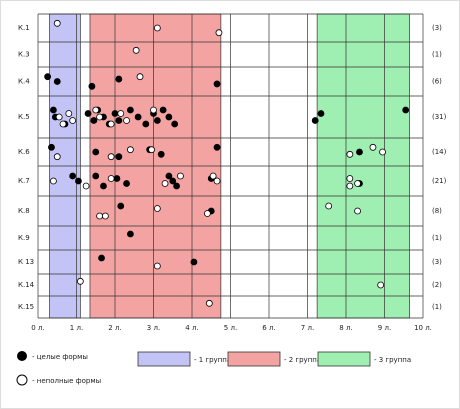 This screenshot has height=409, width=460. What do you see at coordinates (439, 152) in the screenshot?
I see `row-count: (14)` at bounding box center [439, 152].